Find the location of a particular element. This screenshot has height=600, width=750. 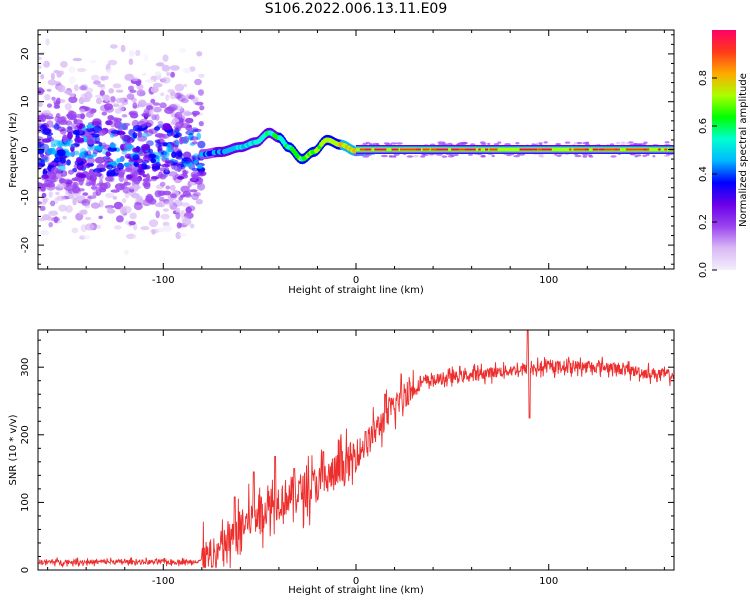

x-tick-label: 100 is located at coordinates (548, 280).